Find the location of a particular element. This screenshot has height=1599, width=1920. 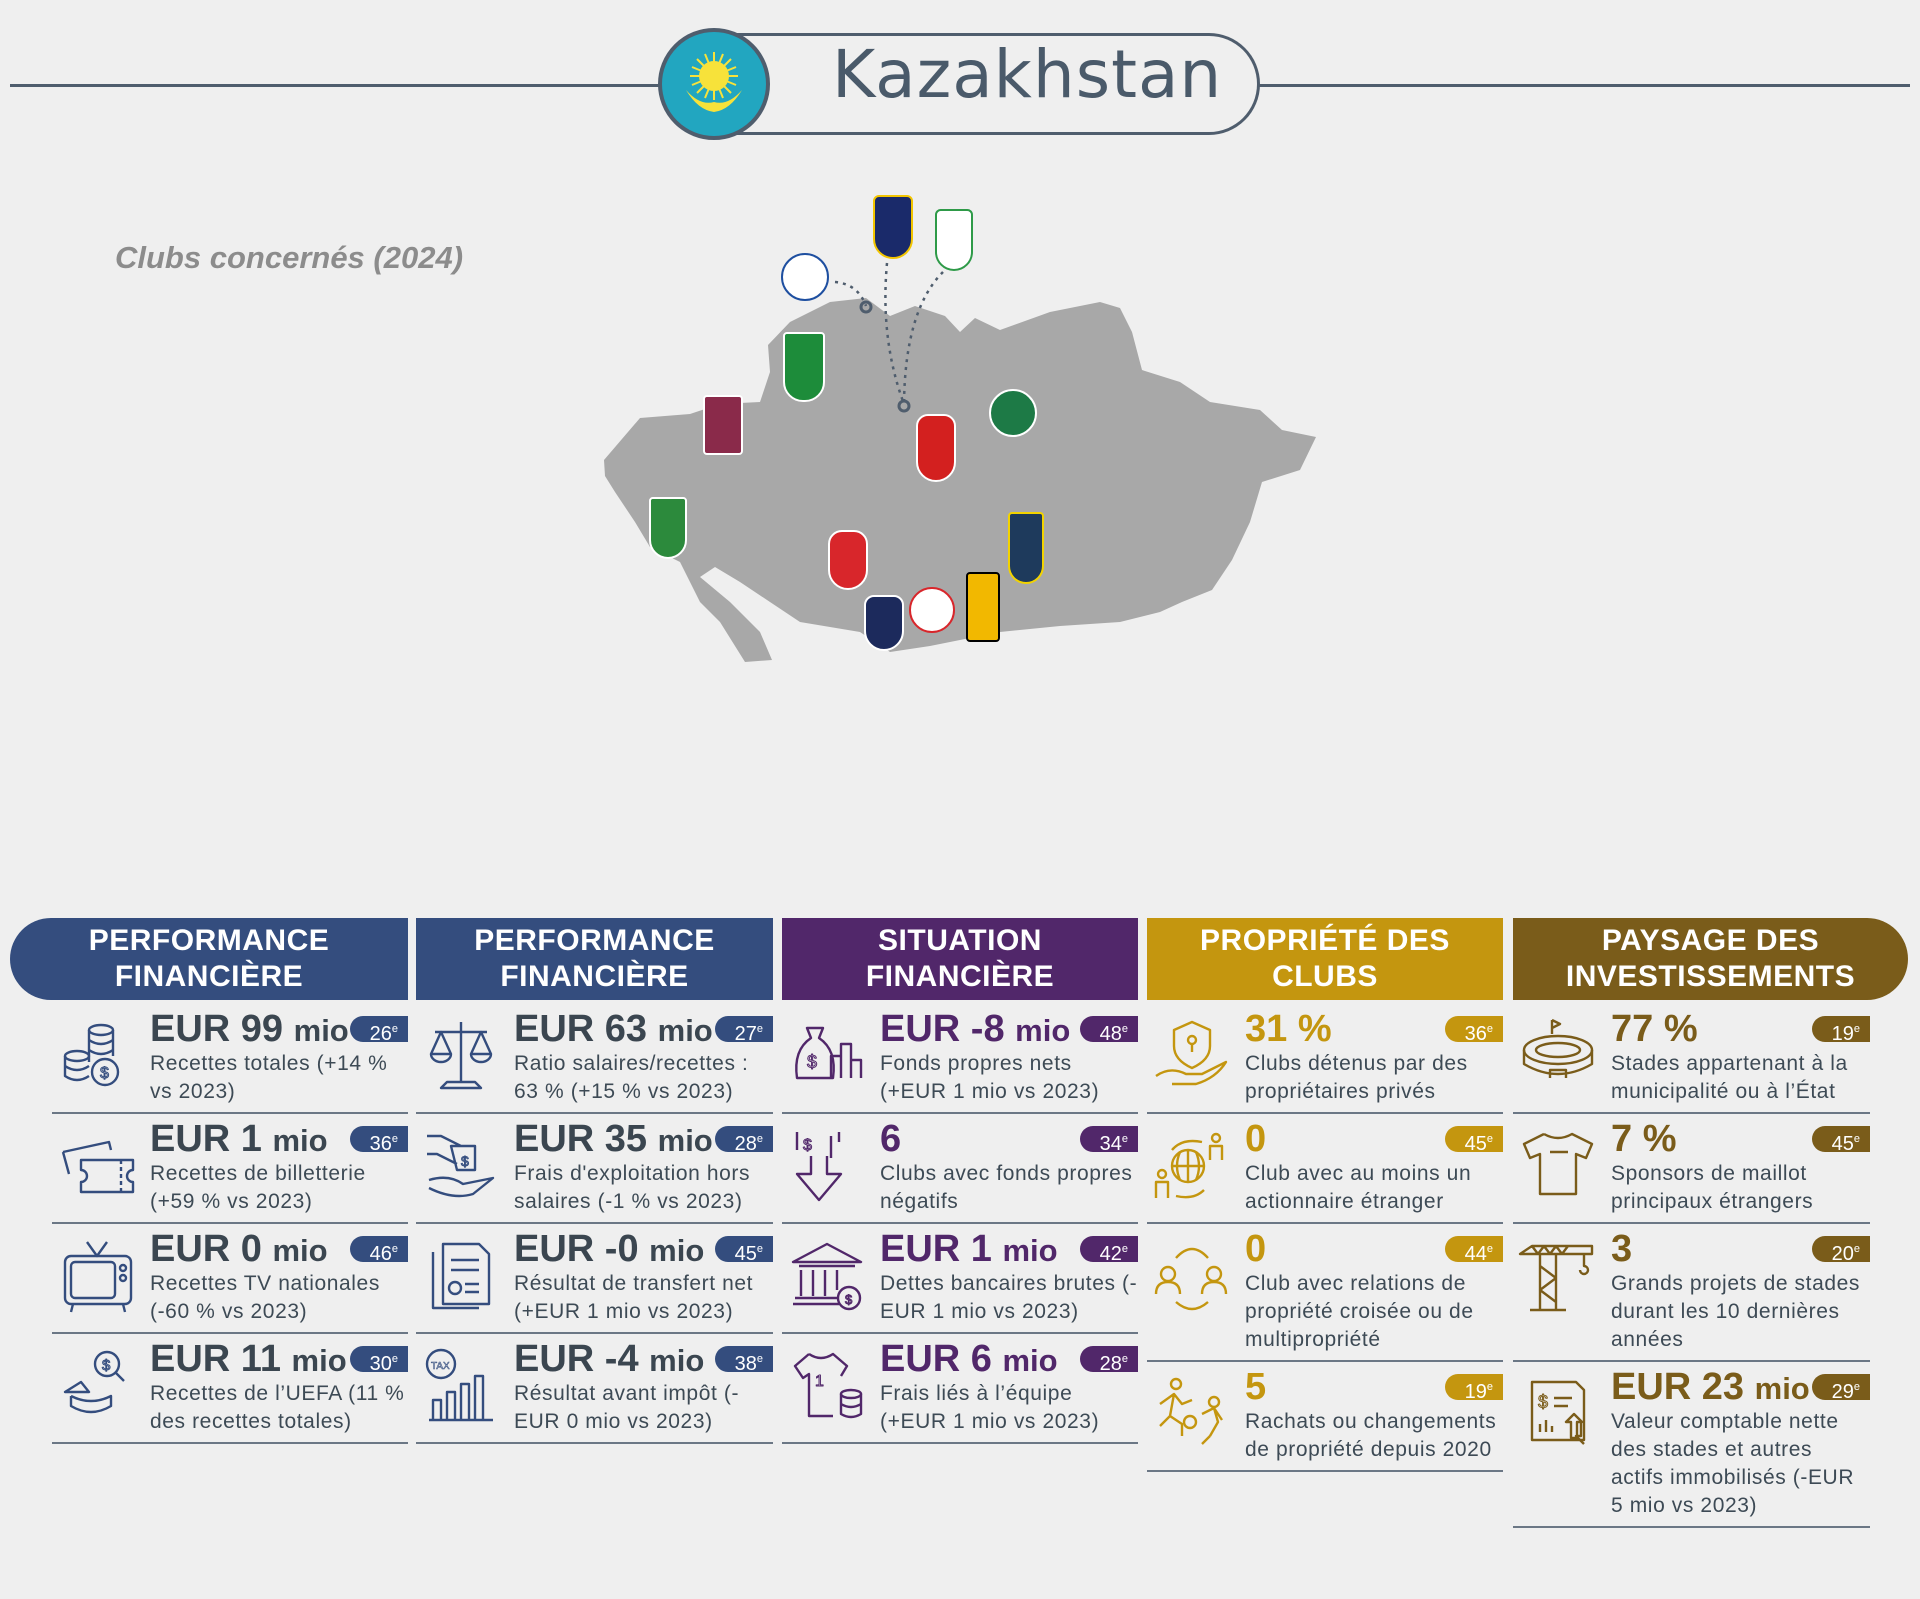

page-title: Kazakhstan is located at coordinates (1027, 74).